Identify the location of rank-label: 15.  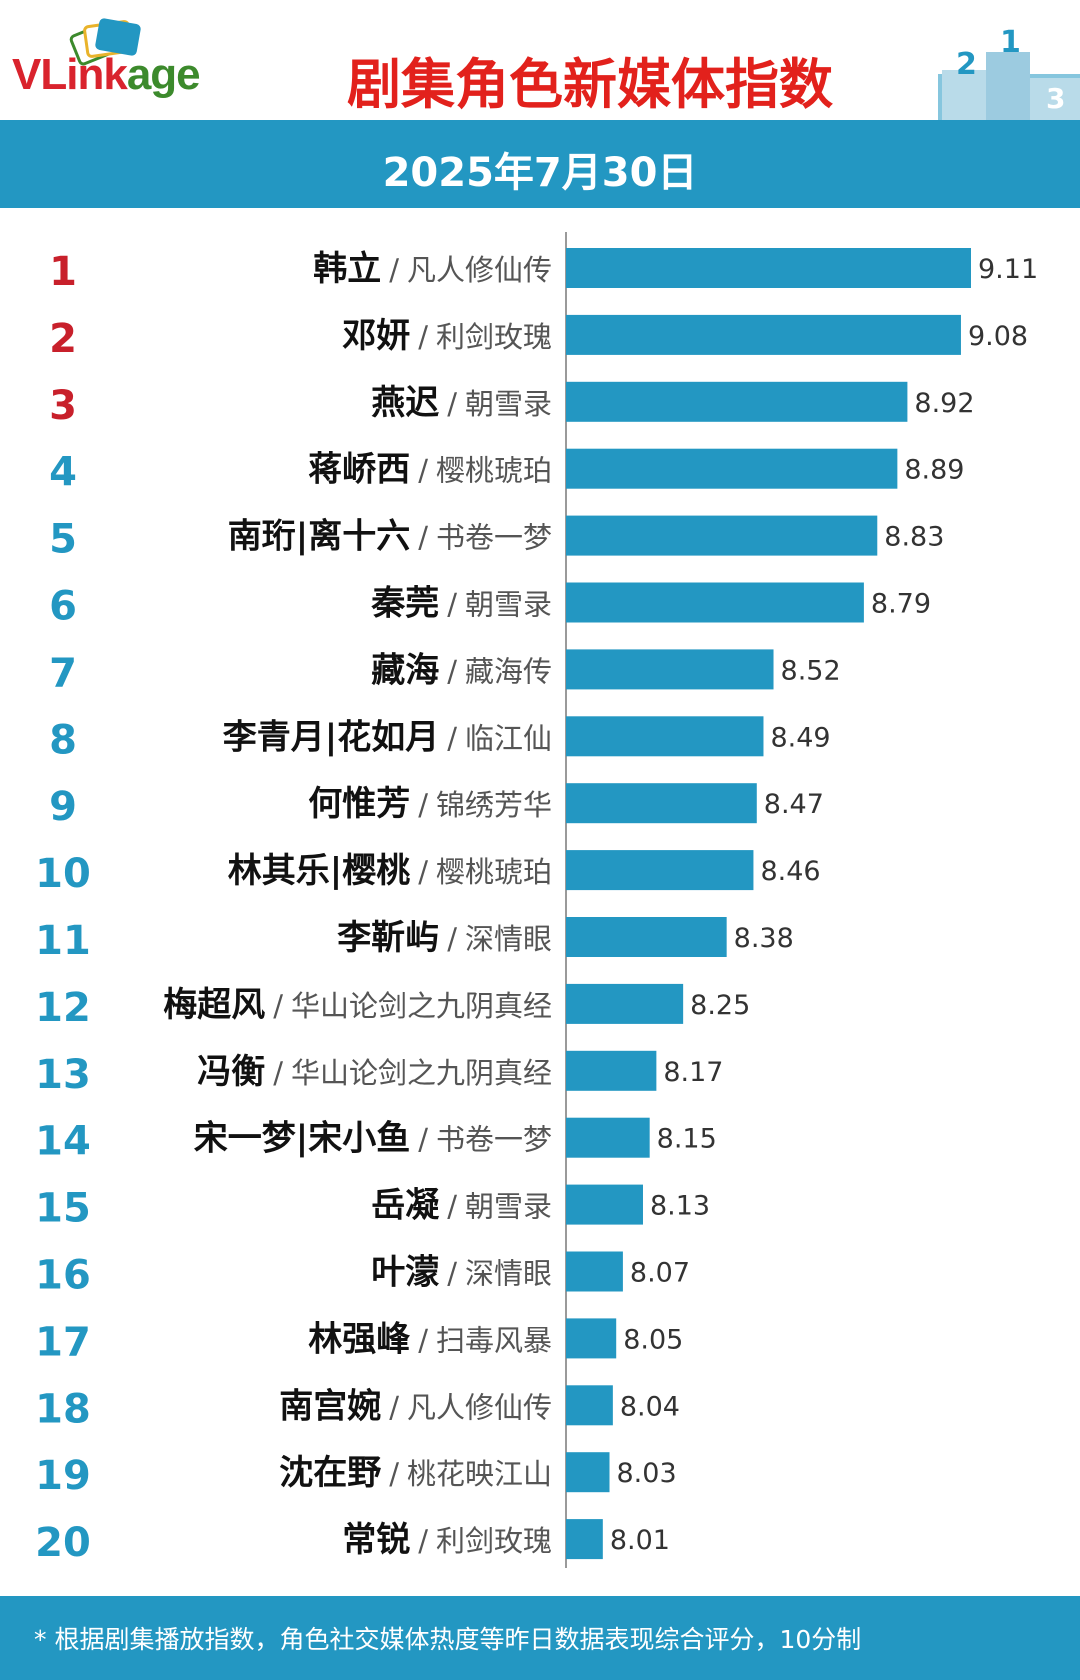
(63, 1209).